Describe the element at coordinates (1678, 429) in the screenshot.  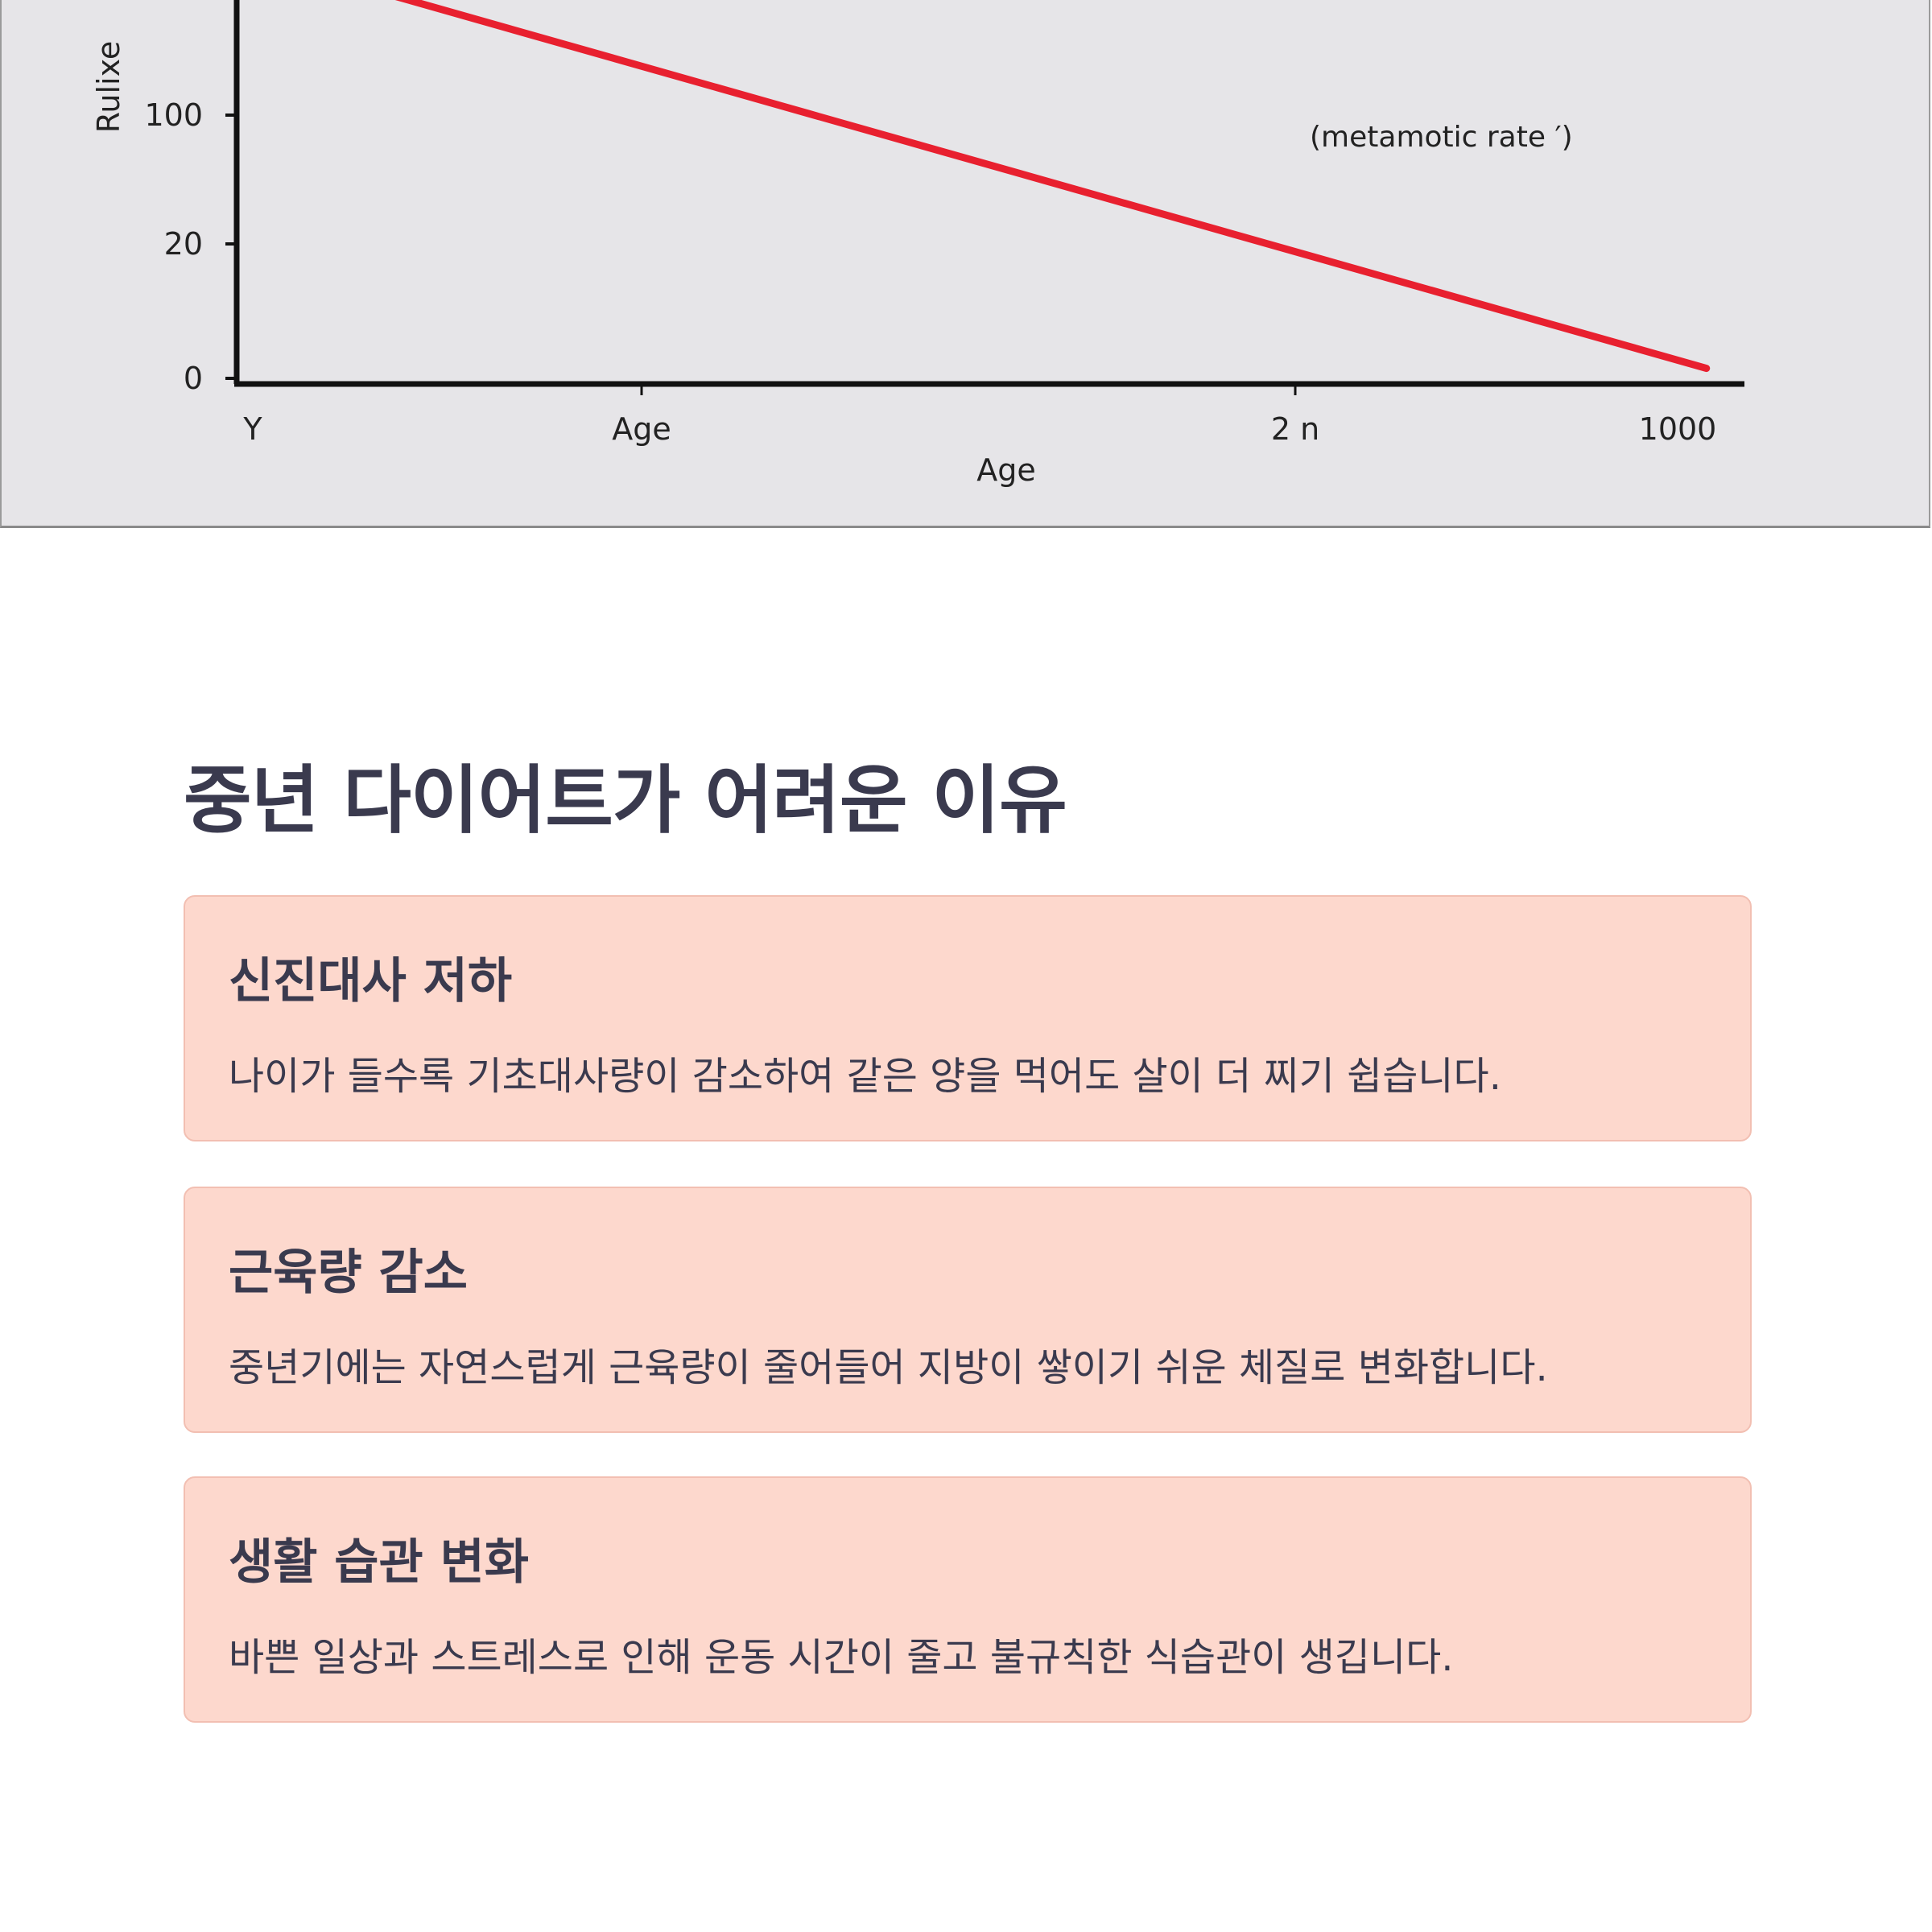
I see `x-tick-label: 1000` at that location.